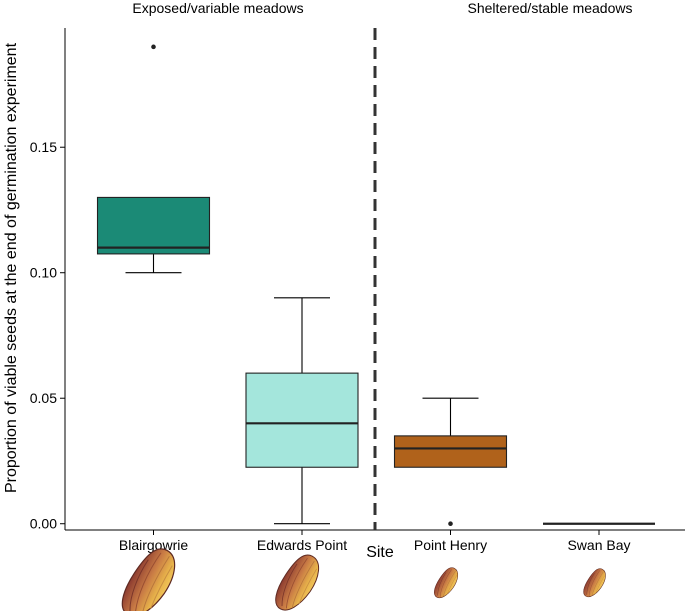 The height and width of the screenshot is (611, 685). I want to click on y-tick-label: 0.15, so click(43, 147).